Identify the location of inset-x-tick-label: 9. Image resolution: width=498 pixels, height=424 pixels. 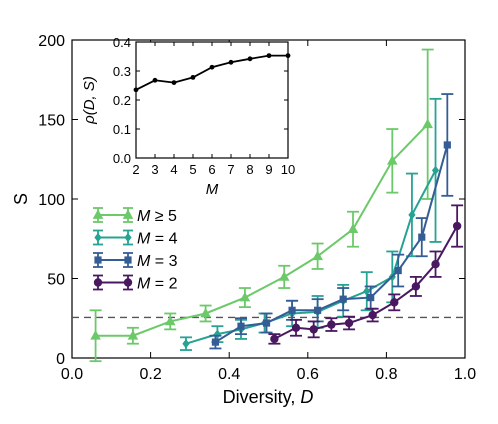
(268, 169).